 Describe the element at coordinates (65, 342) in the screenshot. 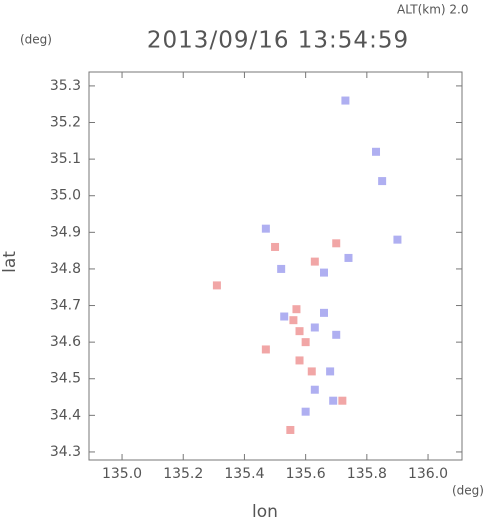

I see `y-tick-label: 34.6` at that location.